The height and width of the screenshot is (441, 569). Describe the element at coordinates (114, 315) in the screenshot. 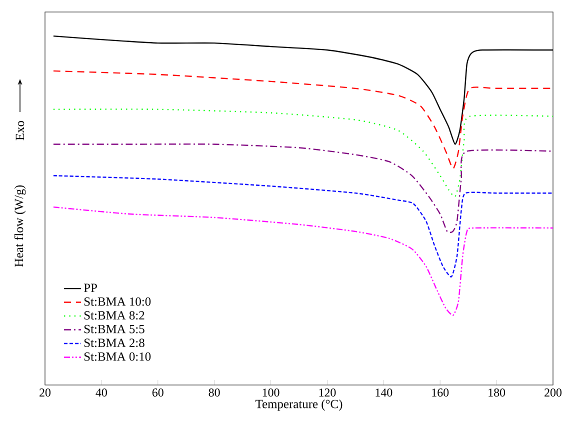

I see `legend-label: St:BMA 8:2` at that location.